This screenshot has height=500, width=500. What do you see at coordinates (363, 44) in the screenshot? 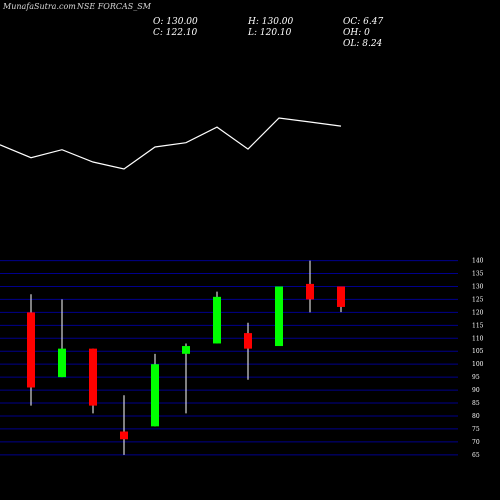
I see `ol-value: OL: 8.24` at bounding box center [363, 44].